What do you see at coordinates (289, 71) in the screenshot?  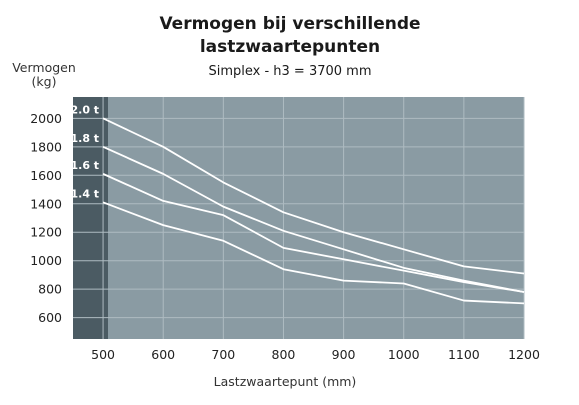 I see `chart-subtitle: Simplex - h3 = 3700 mm` at bounding box center [289, 71].